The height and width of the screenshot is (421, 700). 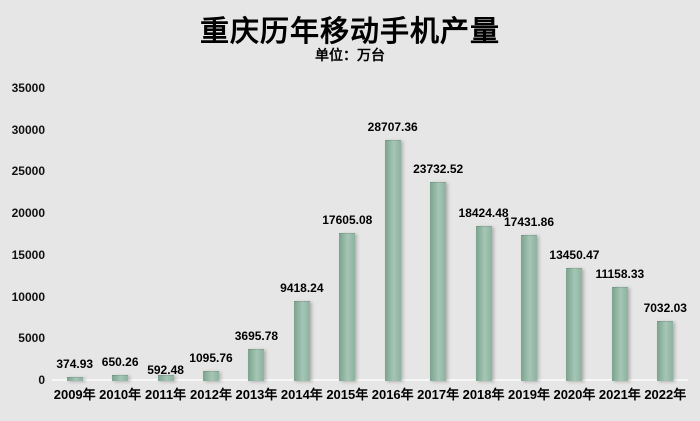 I want to click on bar-2015年, so click(x=347, y=307).